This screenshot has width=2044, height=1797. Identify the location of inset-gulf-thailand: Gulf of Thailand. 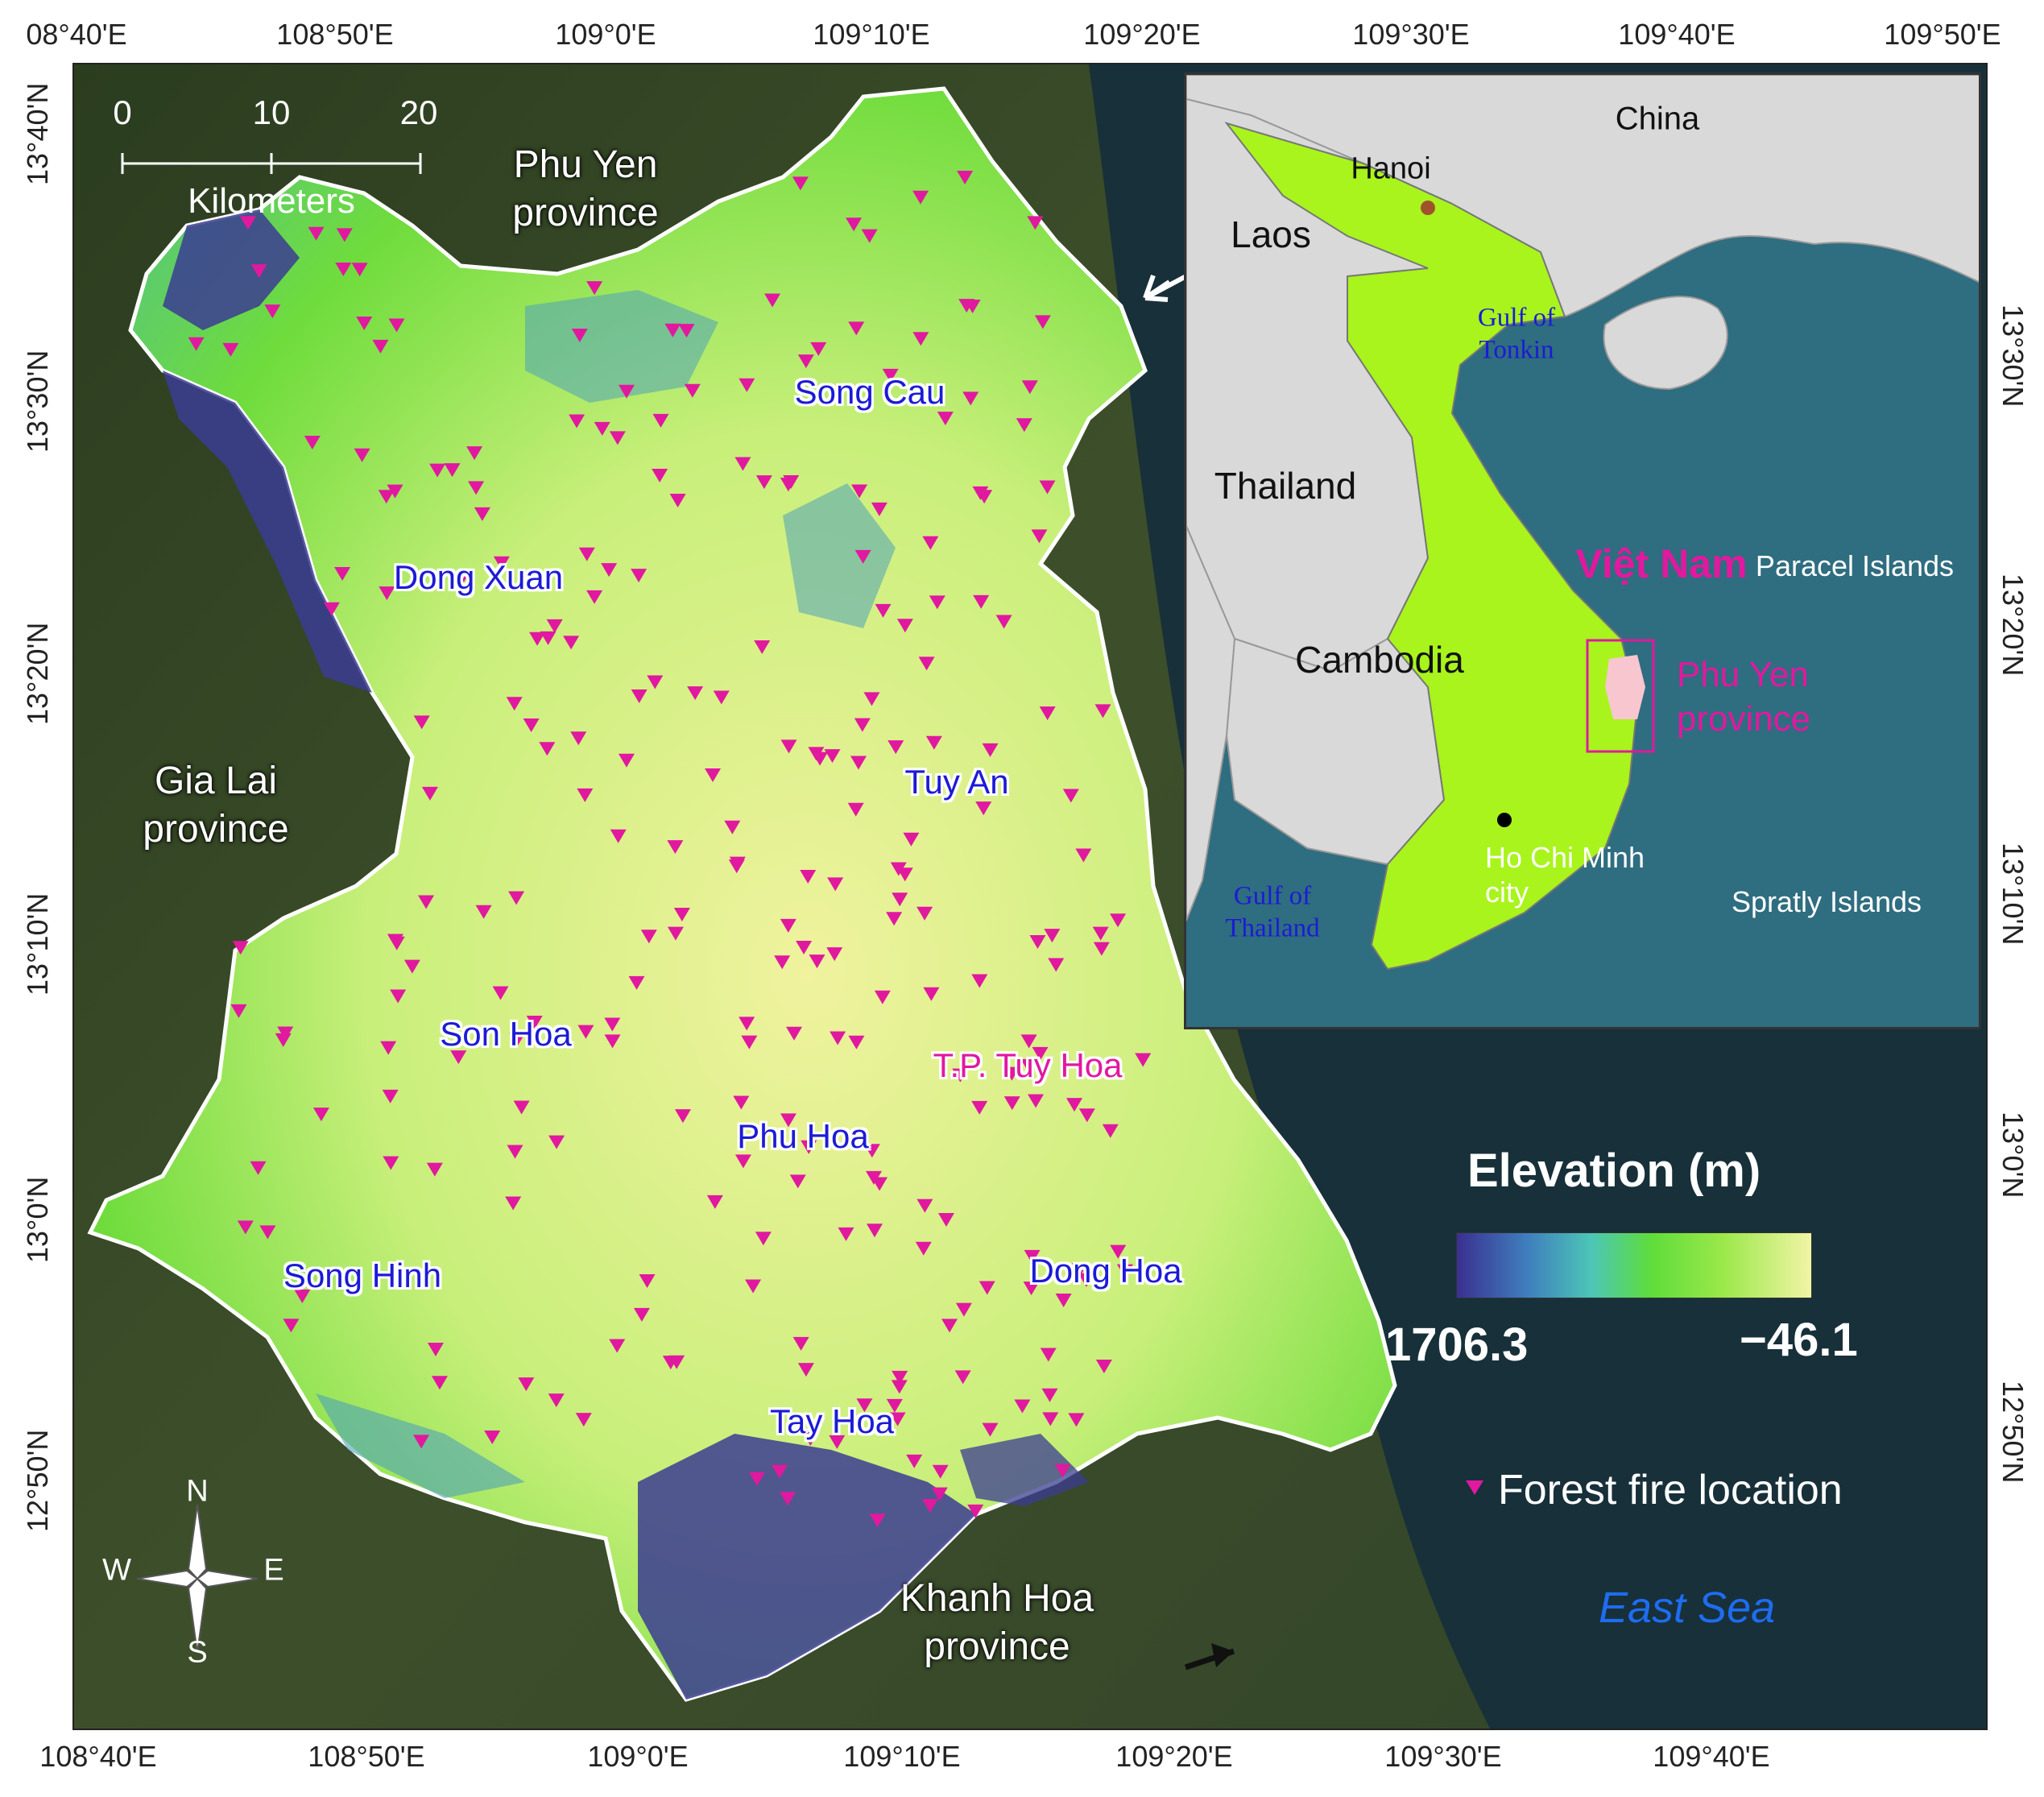
(1273, 912).